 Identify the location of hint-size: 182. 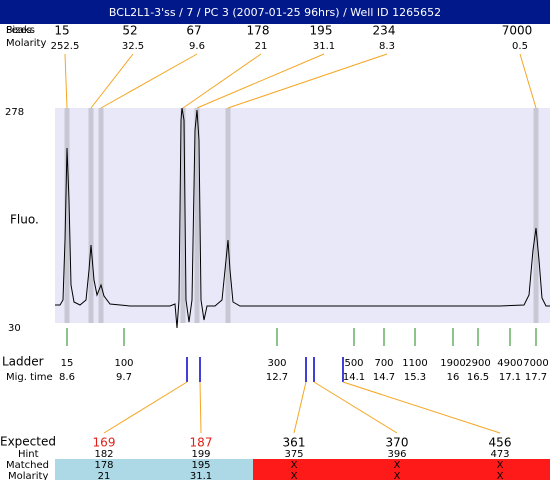
(103, 454).